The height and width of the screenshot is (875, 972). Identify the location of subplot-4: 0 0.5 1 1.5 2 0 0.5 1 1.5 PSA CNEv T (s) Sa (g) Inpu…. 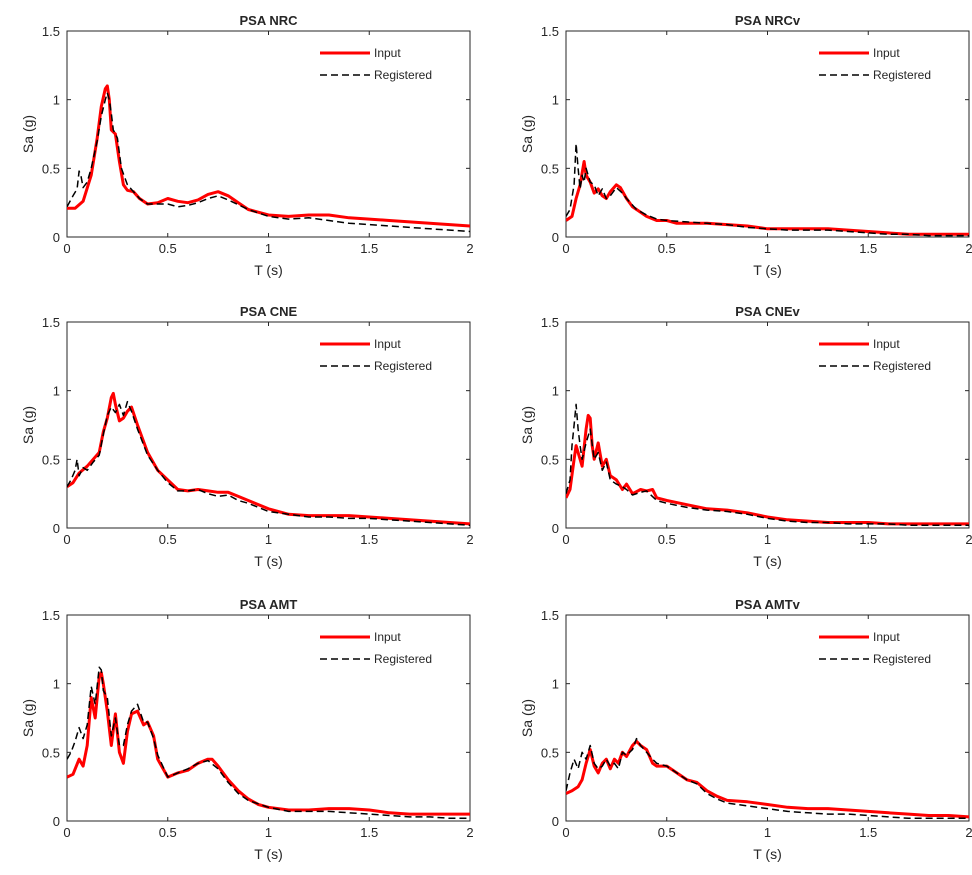
(745, 436).